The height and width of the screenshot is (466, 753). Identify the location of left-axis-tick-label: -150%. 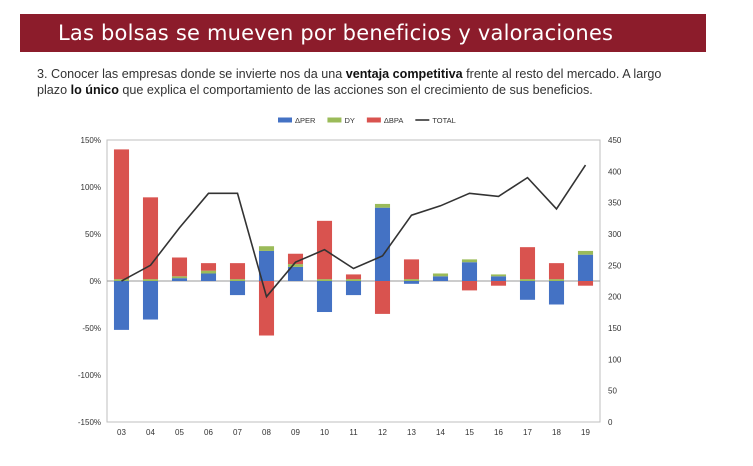
(89, 422).